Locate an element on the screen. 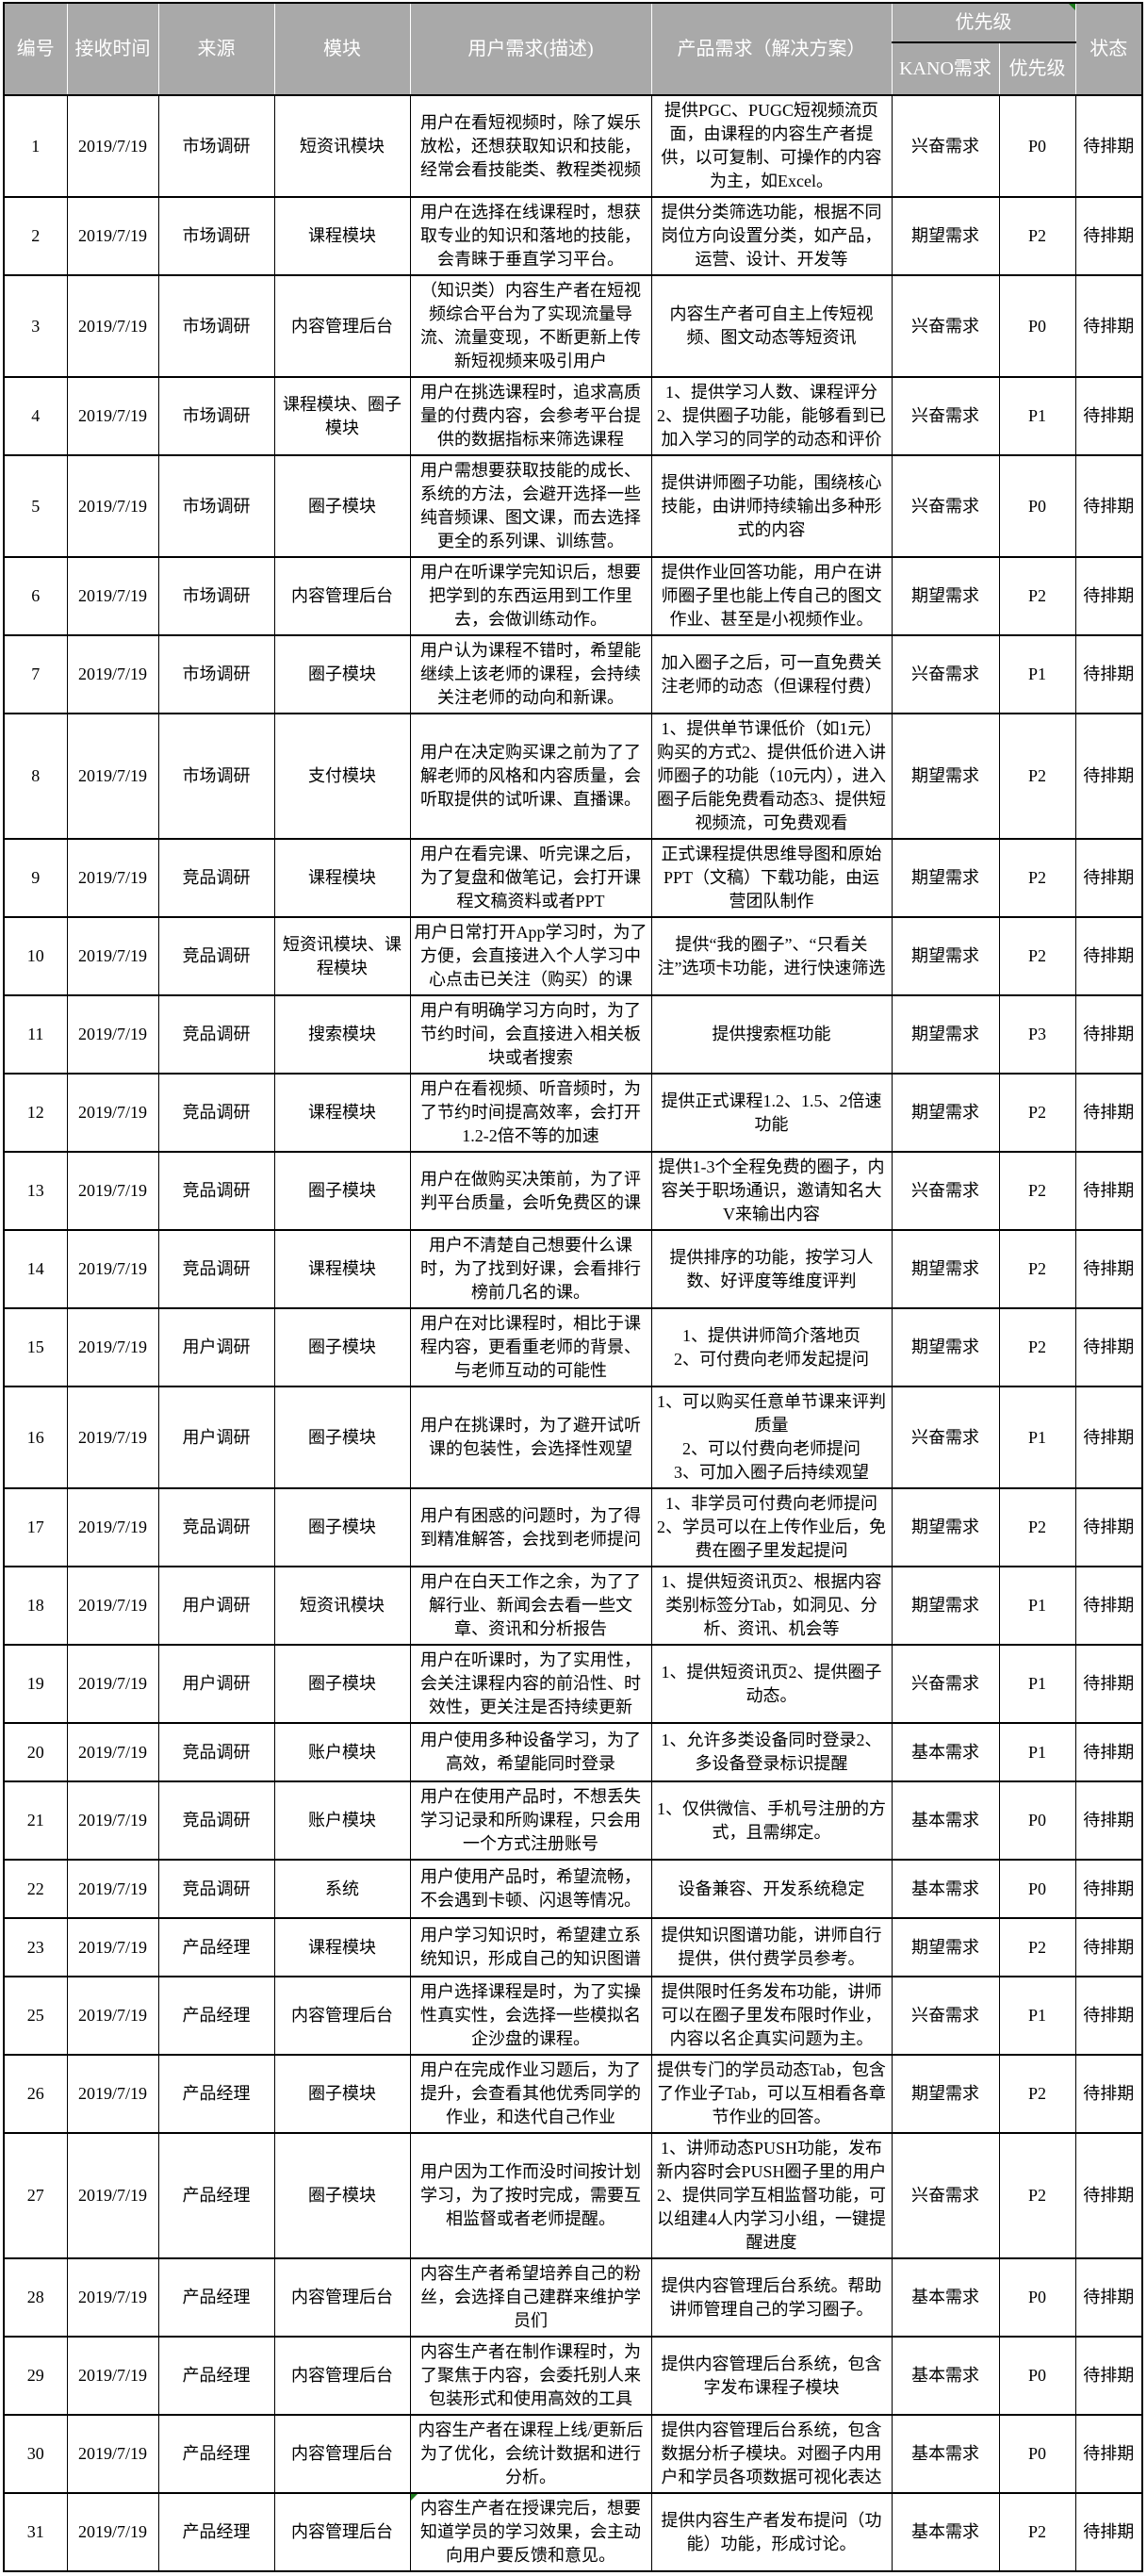  cell-product-requirement: 提供内容管理后台系统，包含字发布课程子模块 is located at coordinates (771, 2376).